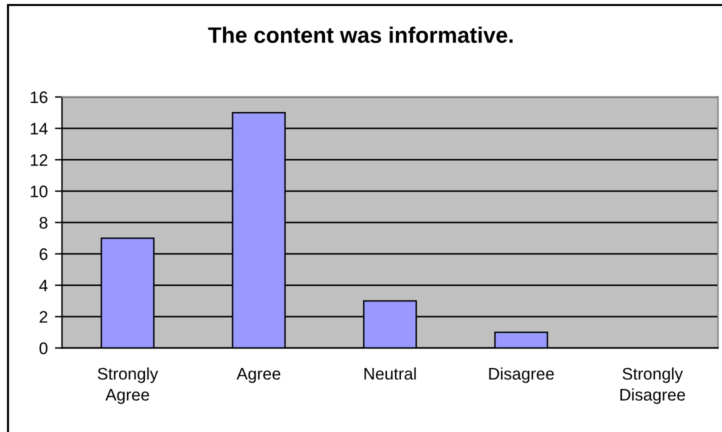 Image resolution: width=722 pixels, height=432 pixels. What do you see at coordinates (44, 254) in the screenshot?
I see `y-tick-label: 6` at bounding box center [44, 254].